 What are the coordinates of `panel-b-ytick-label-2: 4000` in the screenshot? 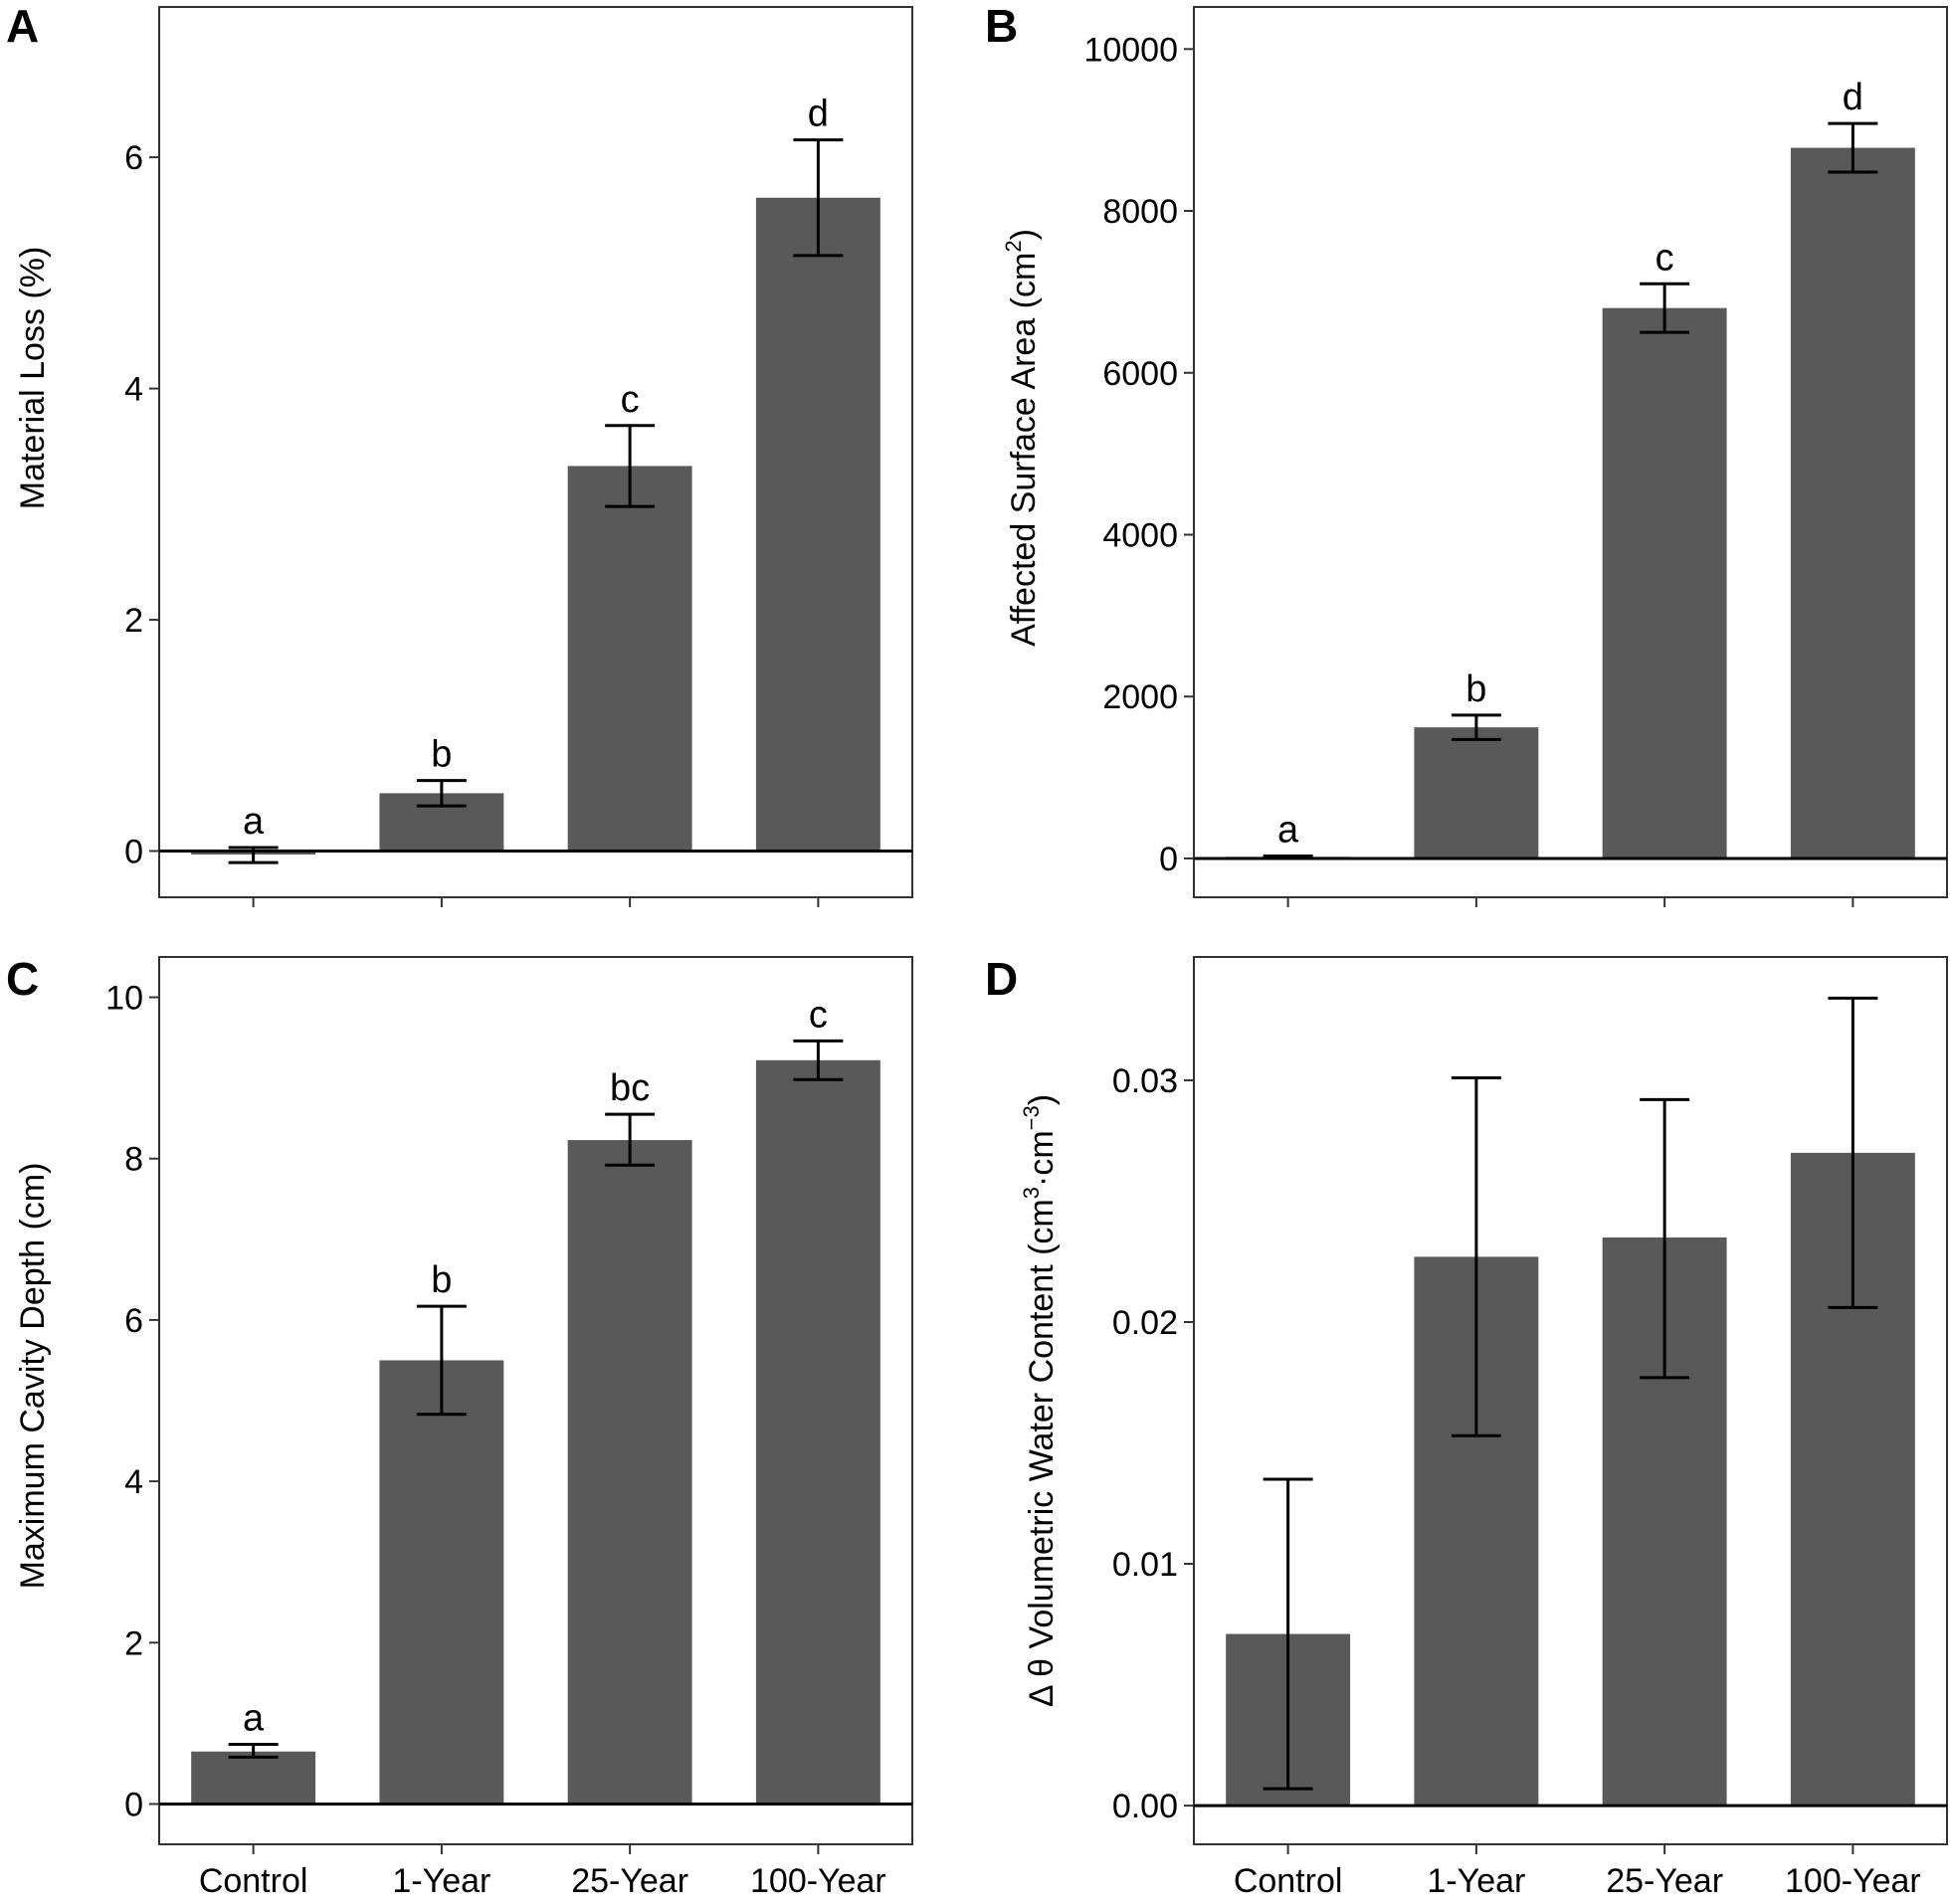 It's located at (1140, 535).